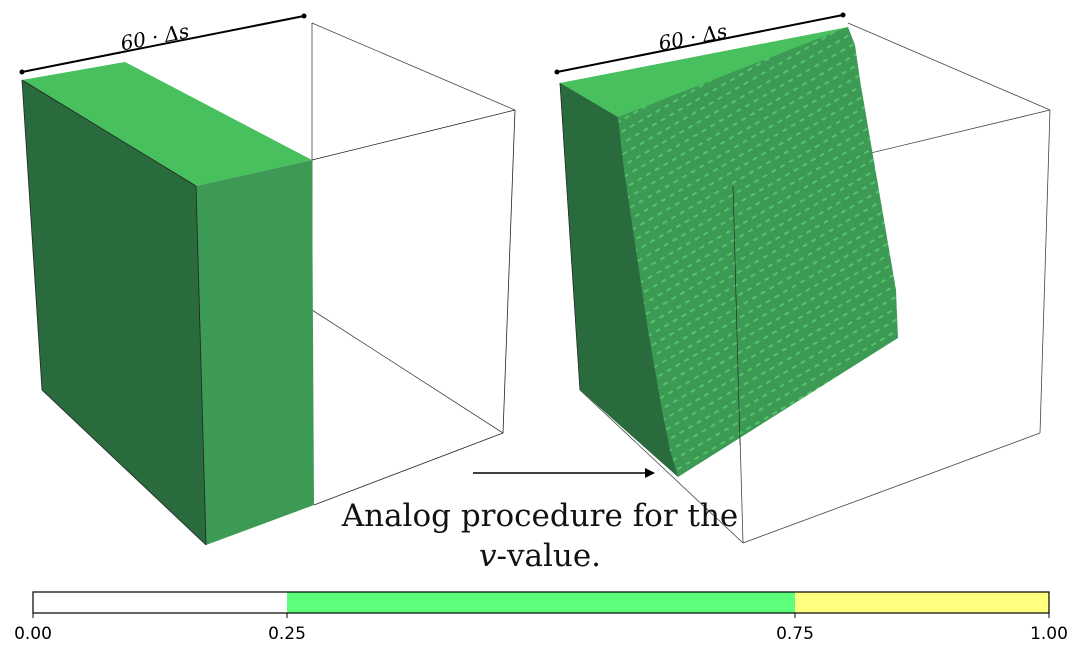  I want to click on right-wedge-left-face, so click(619, 280).